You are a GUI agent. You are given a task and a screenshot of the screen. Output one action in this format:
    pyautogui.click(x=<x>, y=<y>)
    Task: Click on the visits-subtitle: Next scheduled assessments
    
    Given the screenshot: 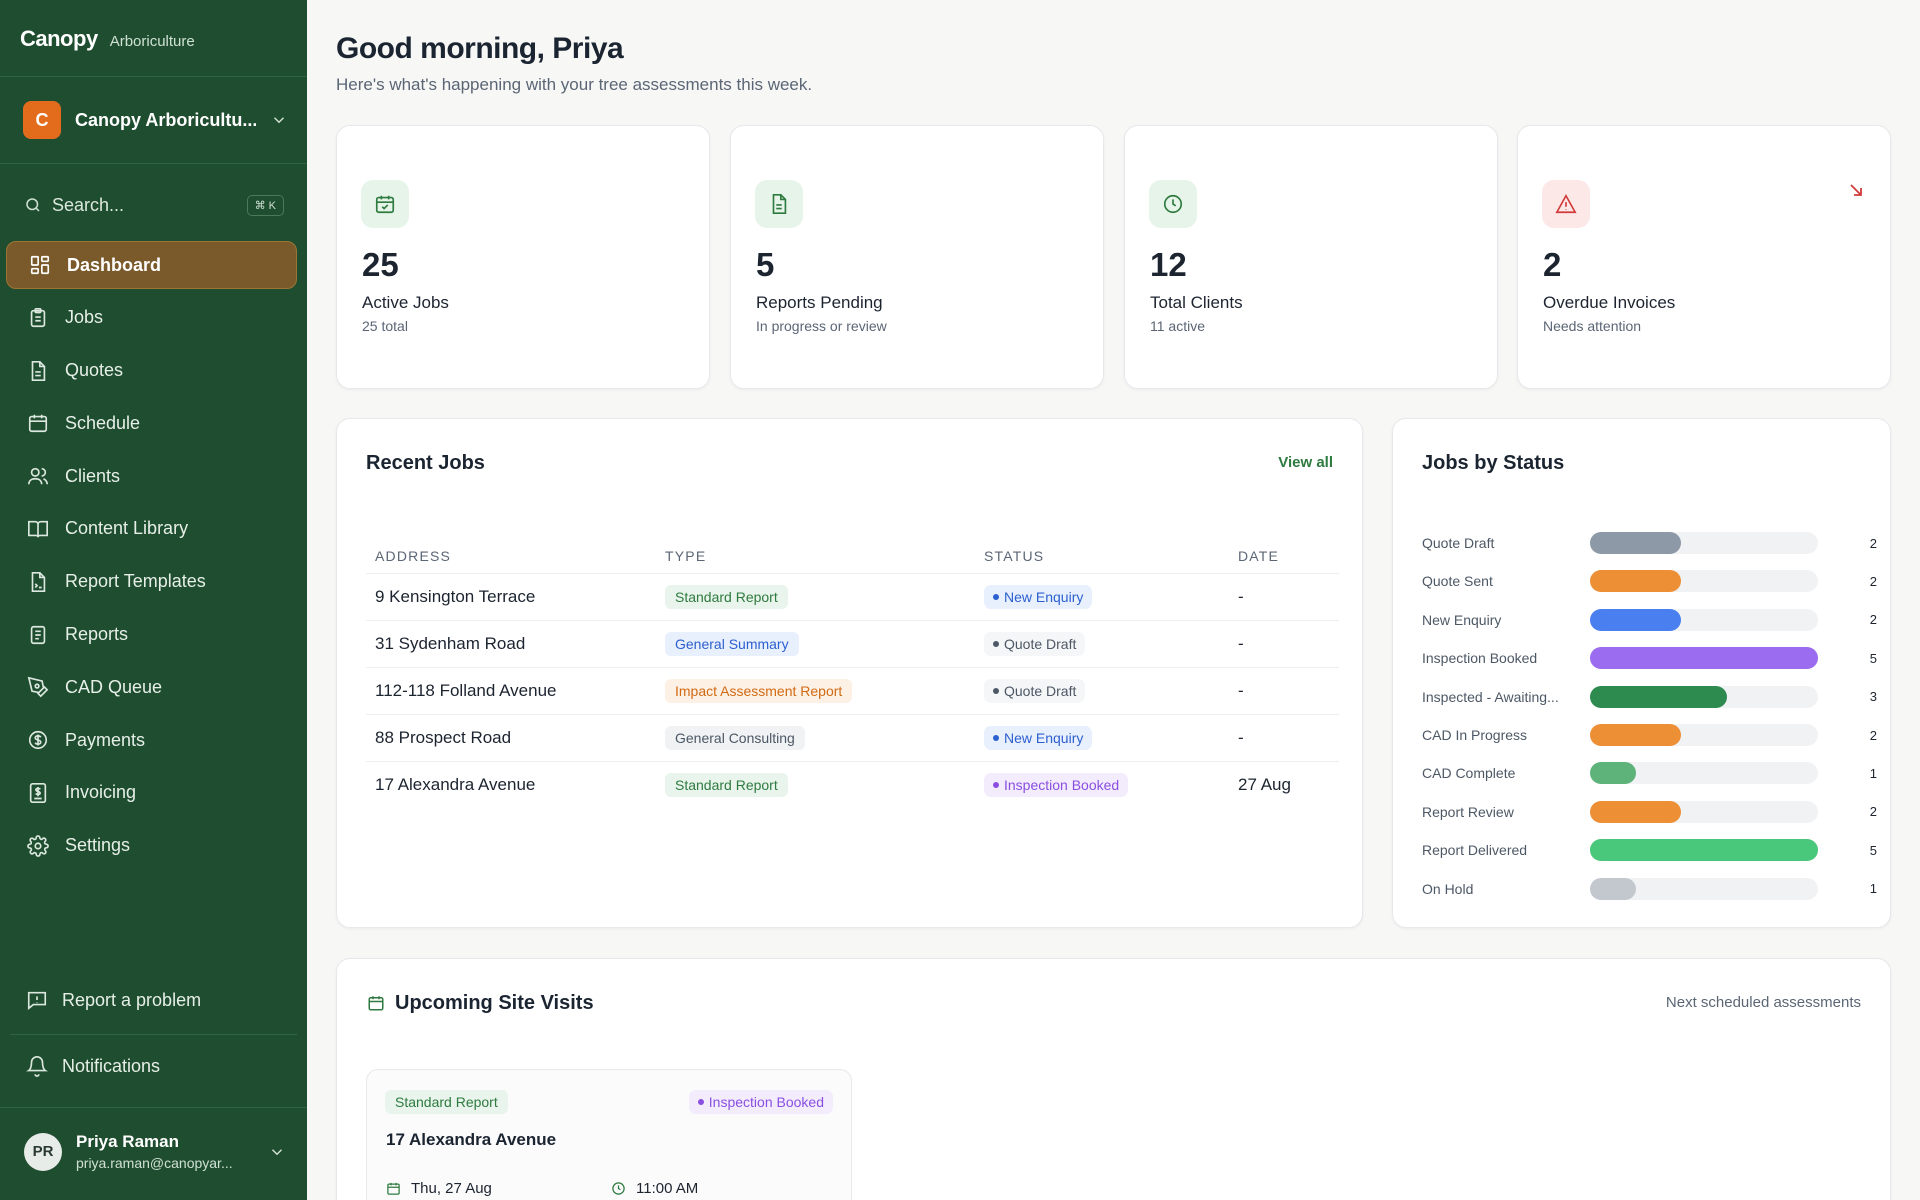 What is the action you would take?
    pyautogui.click(x=1763, y=1002)
    